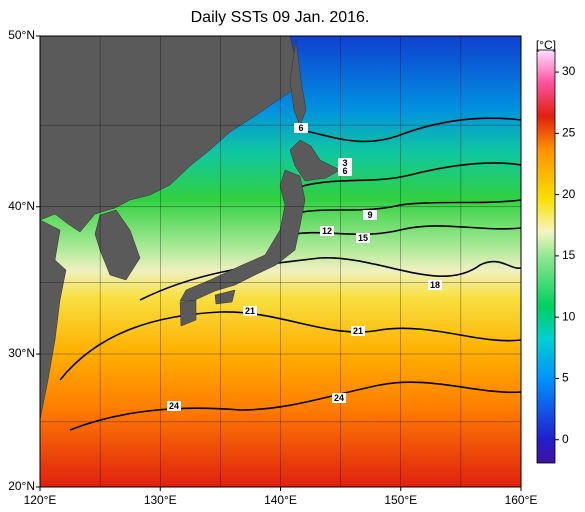 Image resolution: width=585 pixels, height=512 pixels. Describe the element at coordinates (569, 133) in the screenshot. I see `colorbar-tick-label: 25` at that location.